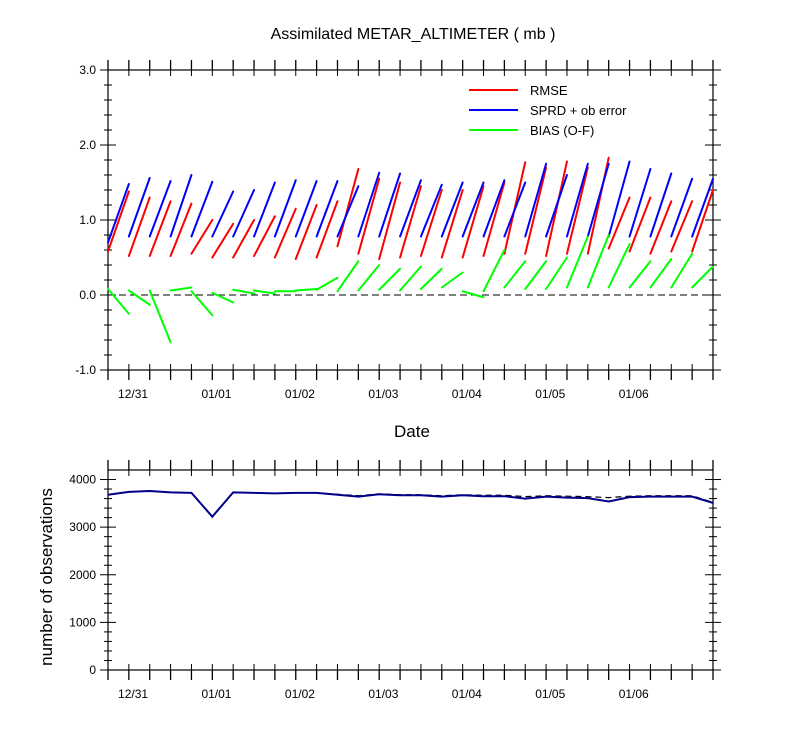  I want to click on bottom-xtick-label: 01/05, so click(550, 694).